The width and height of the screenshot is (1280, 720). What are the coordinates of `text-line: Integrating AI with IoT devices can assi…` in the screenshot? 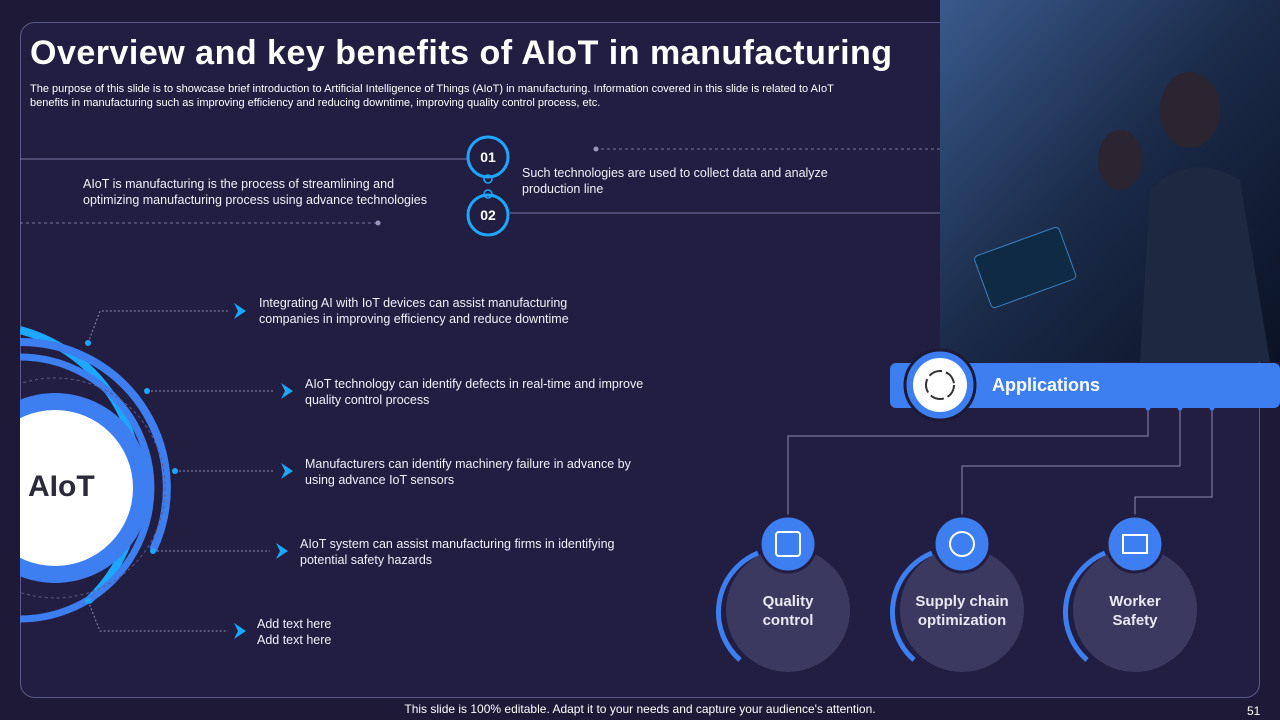 It's located at (413, 303).